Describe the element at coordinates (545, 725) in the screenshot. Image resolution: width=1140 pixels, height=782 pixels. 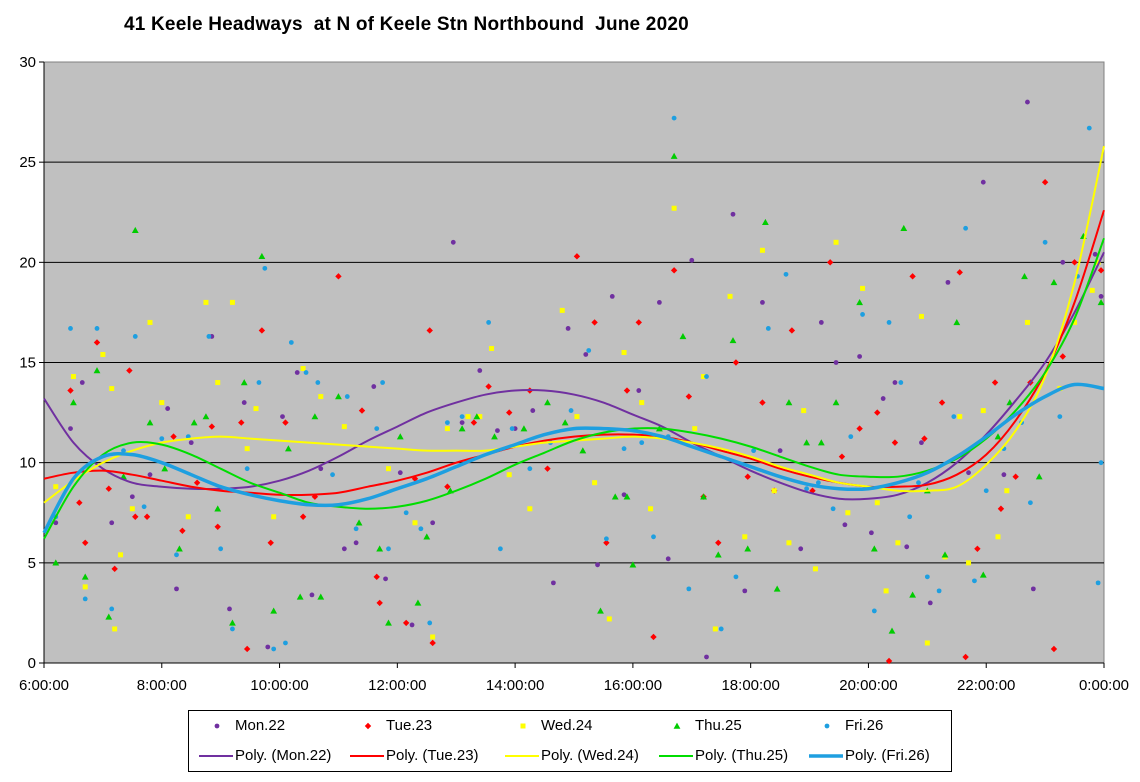
I see `legend-item-wed24: Wed.24` at that location.